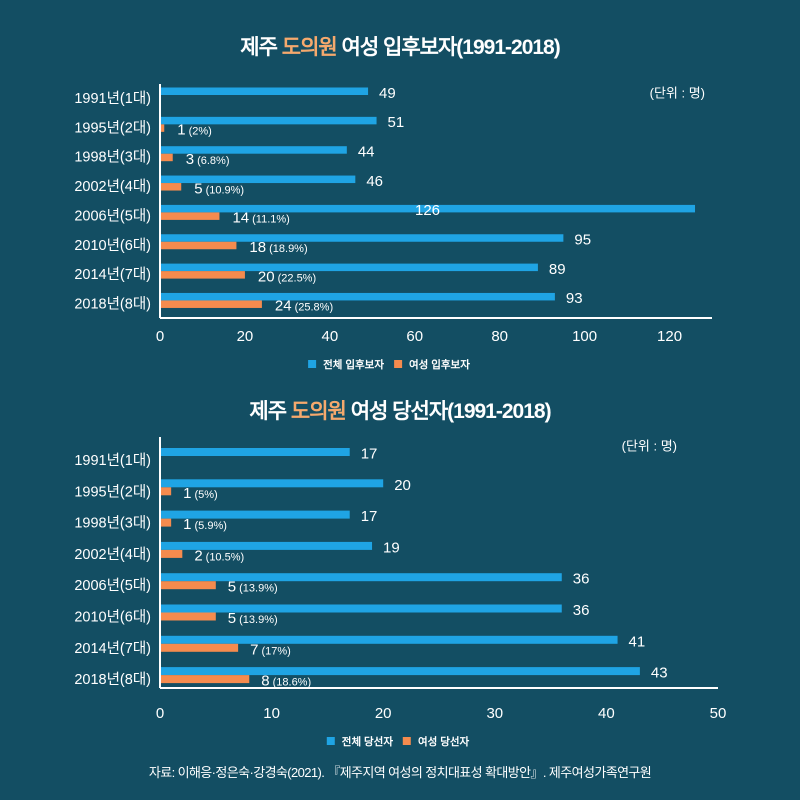 The image size is (800, 800). I want to click on candidates-female-count-2002: 5, so click(198, 188).